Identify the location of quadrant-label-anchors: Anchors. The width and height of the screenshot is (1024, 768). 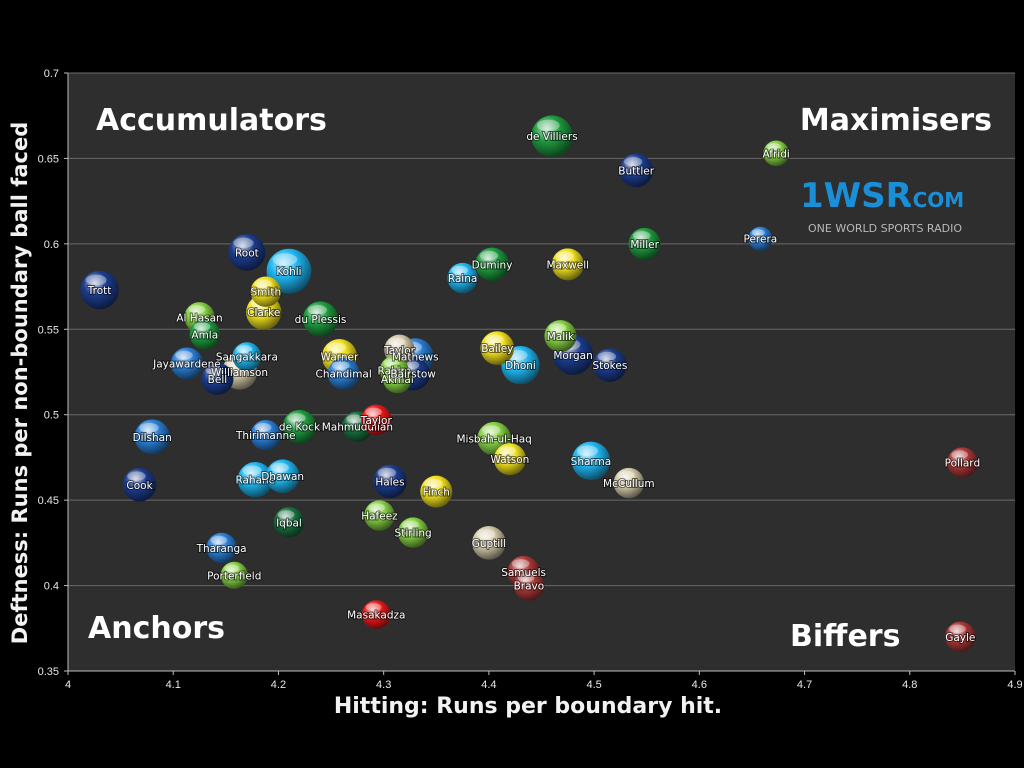
(156, 628).